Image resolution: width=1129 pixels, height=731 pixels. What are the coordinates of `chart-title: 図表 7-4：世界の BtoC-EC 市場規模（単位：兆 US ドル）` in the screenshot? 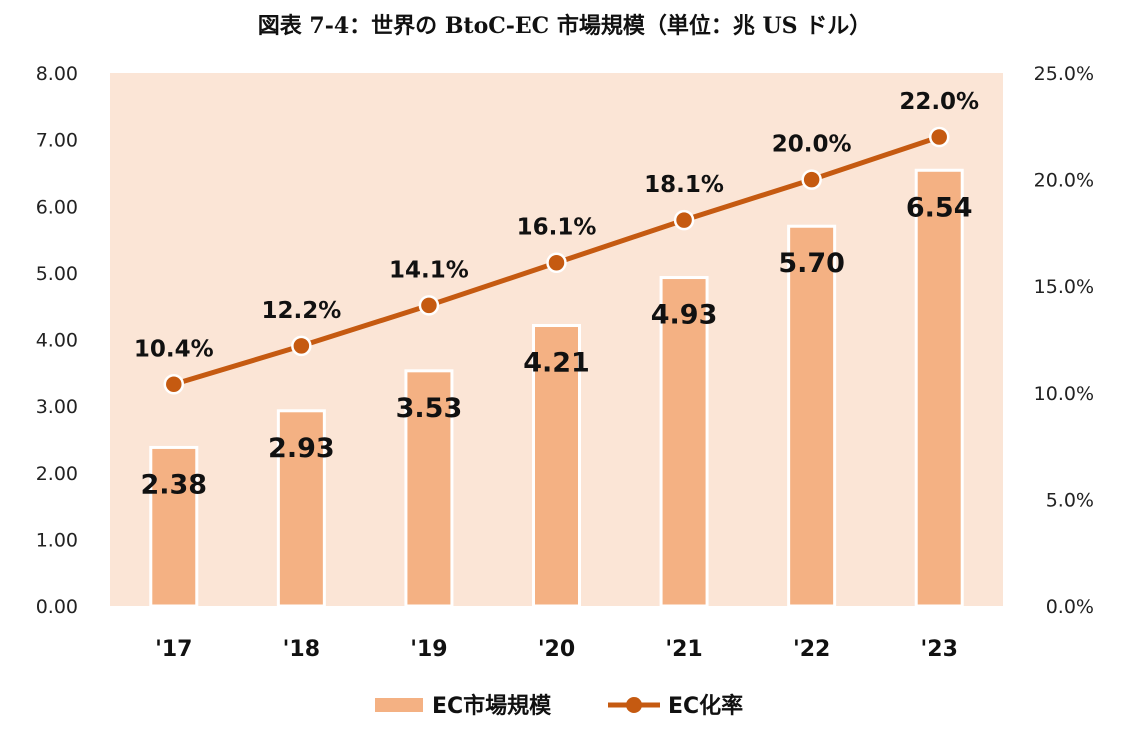 It's located at (564, 26).